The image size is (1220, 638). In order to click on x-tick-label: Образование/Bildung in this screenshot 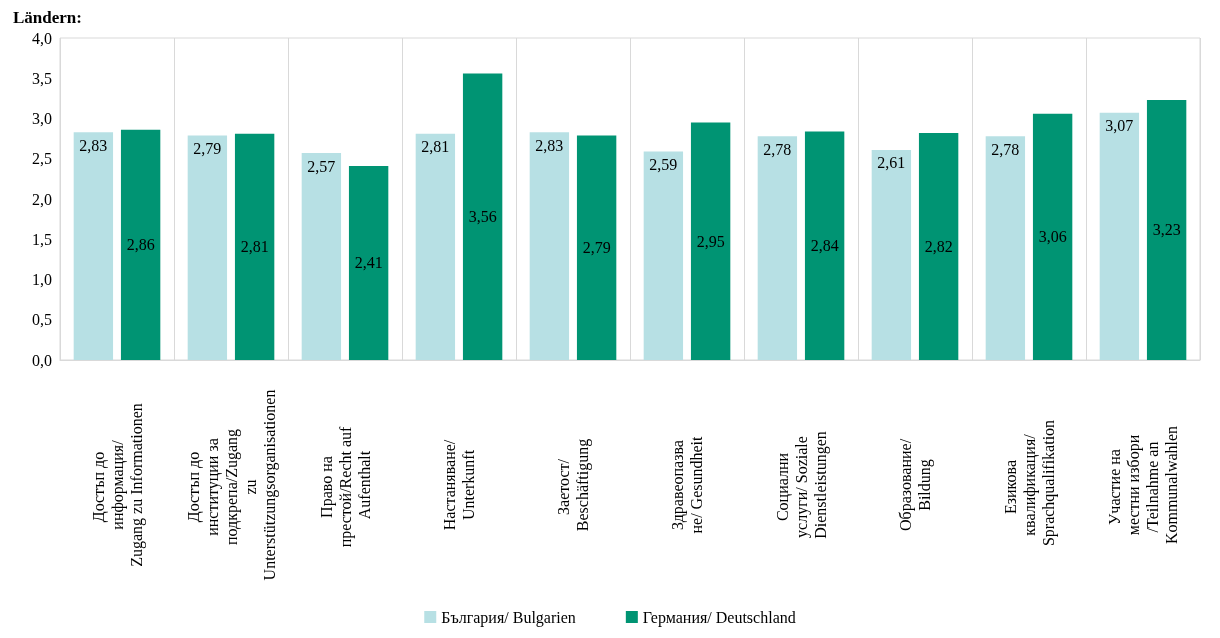, I will do `click(915, 485)`.